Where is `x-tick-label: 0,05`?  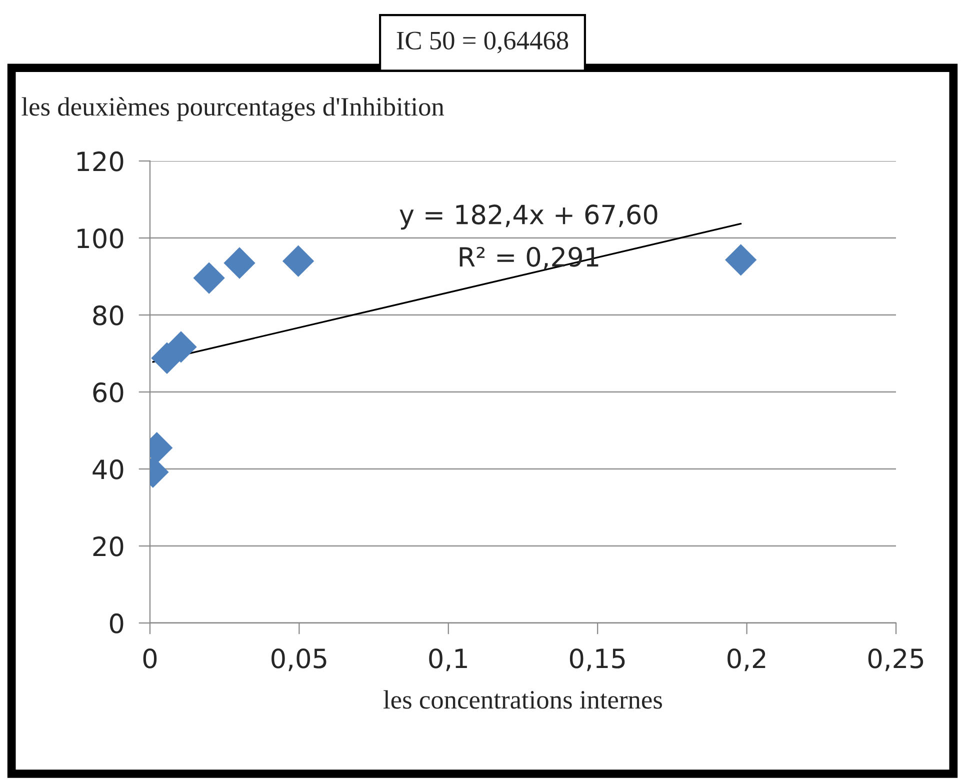 x-tick-label: 0,05 is located at coordinates (299, 660).